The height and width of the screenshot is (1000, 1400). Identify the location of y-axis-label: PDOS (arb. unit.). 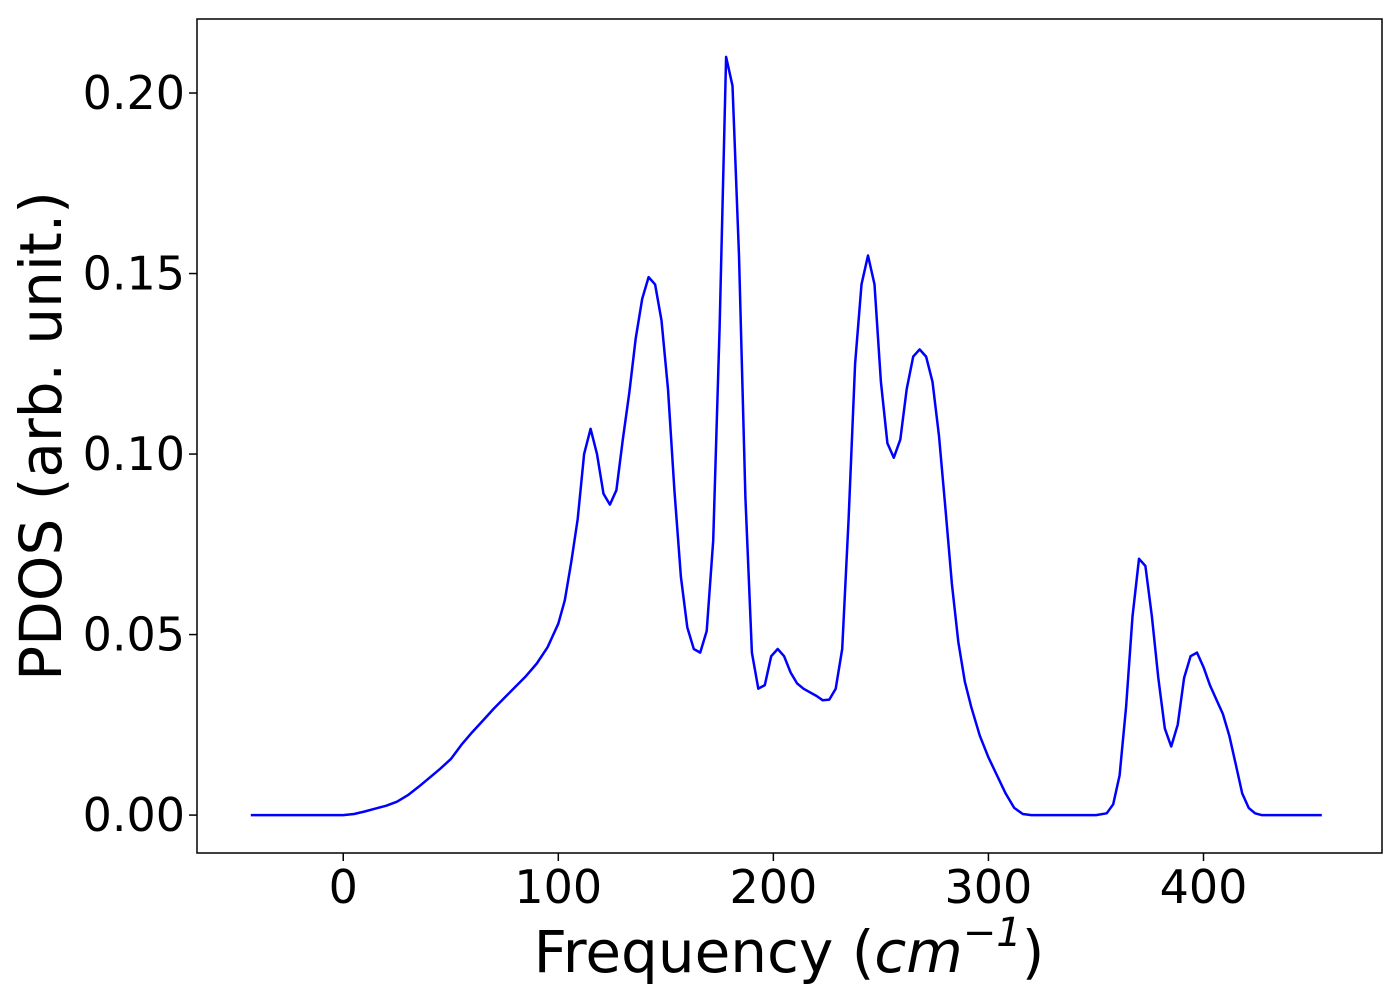
(41, 436).